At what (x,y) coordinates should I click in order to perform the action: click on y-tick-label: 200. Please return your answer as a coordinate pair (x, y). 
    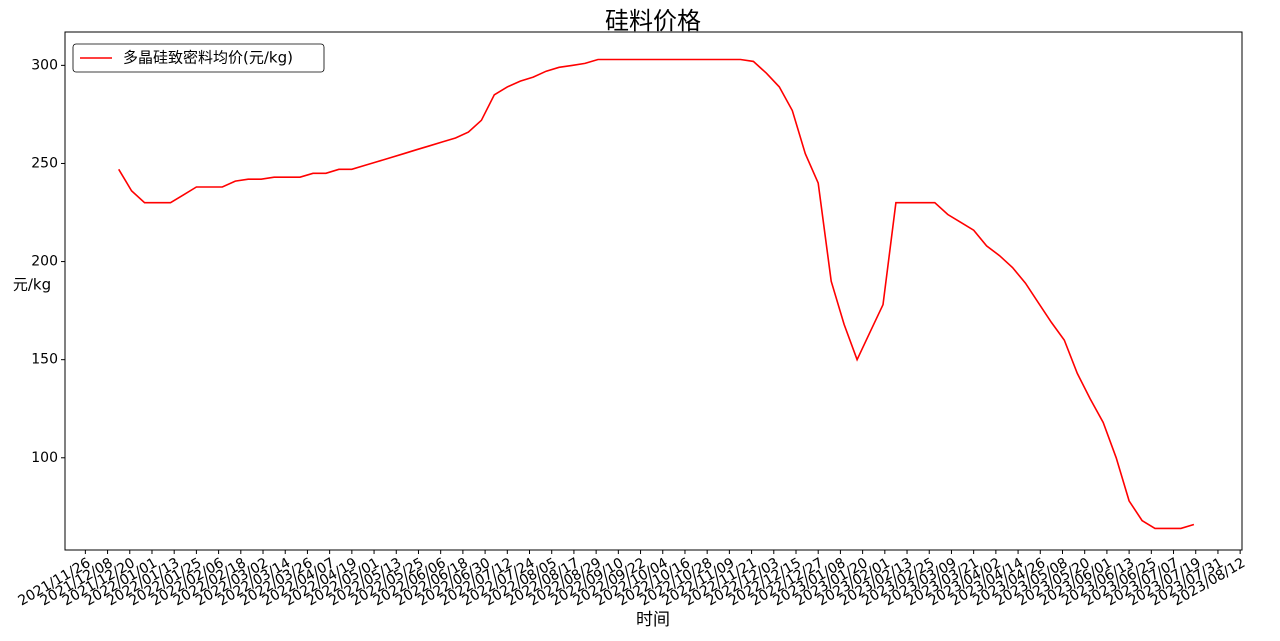
    Looking at the image, I should click on (44, 262).